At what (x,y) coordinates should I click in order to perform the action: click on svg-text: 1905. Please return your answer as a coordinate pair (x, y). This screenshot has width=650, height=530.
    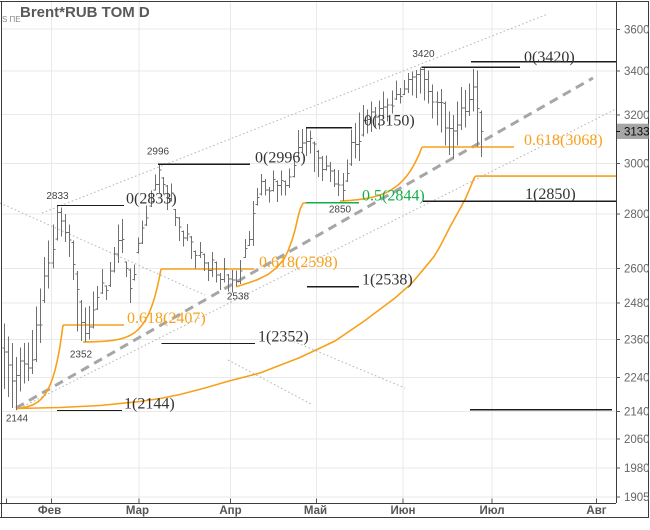
    Looking at the image, I should click on (637, 498).